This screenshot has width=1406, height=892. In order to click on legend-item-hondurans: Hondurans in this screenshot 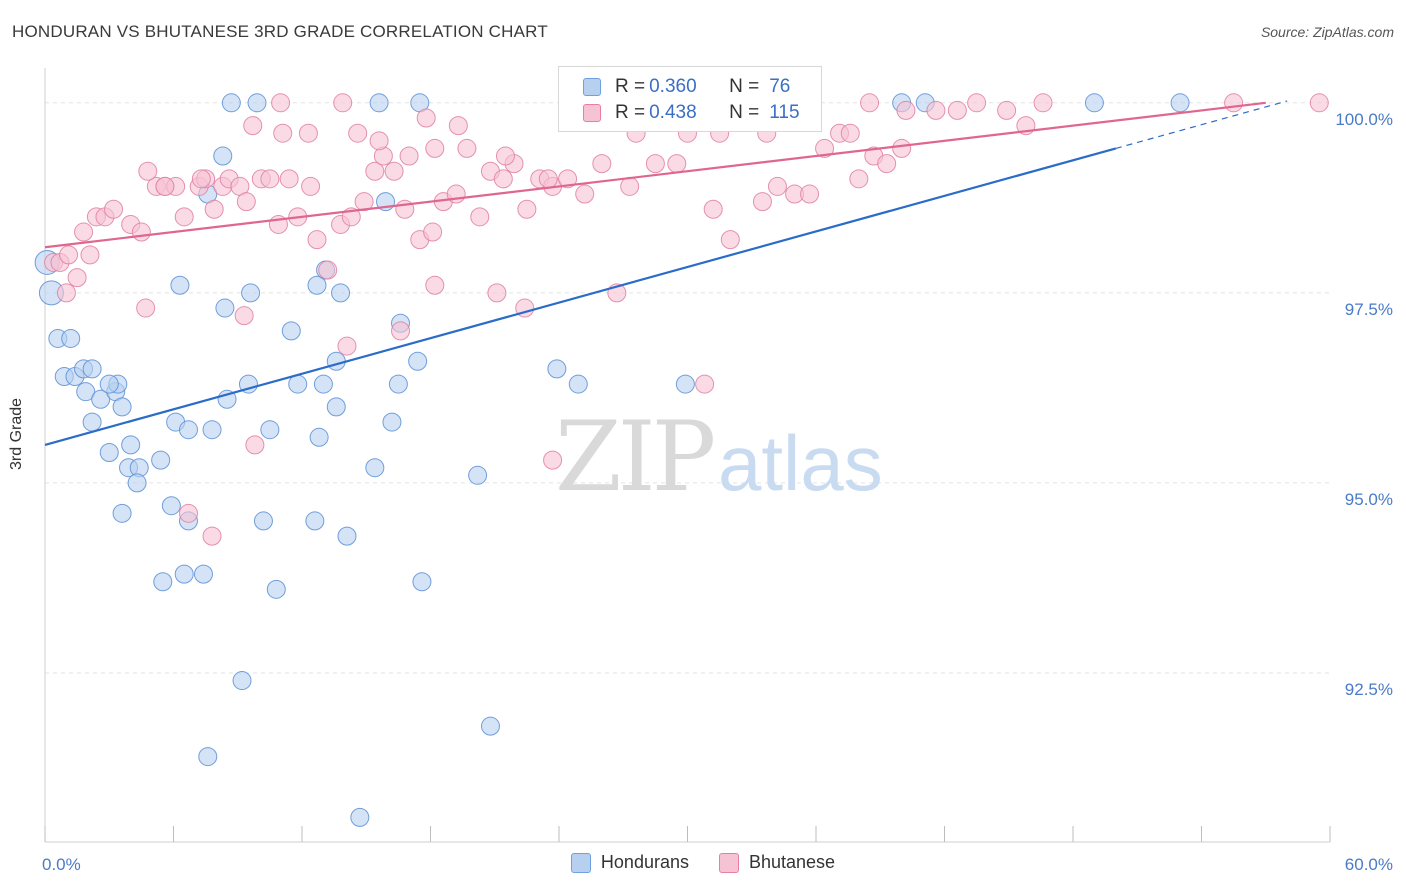, I will do `click(629, 862)`.